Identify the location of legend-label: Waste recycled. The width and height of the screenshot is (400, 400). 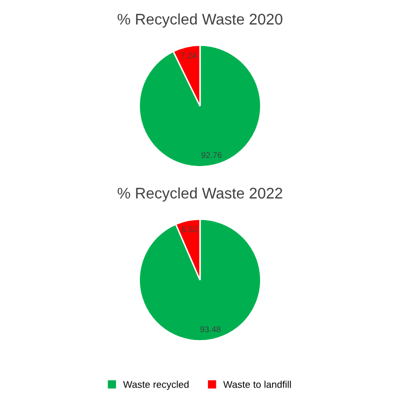
(156, 385).